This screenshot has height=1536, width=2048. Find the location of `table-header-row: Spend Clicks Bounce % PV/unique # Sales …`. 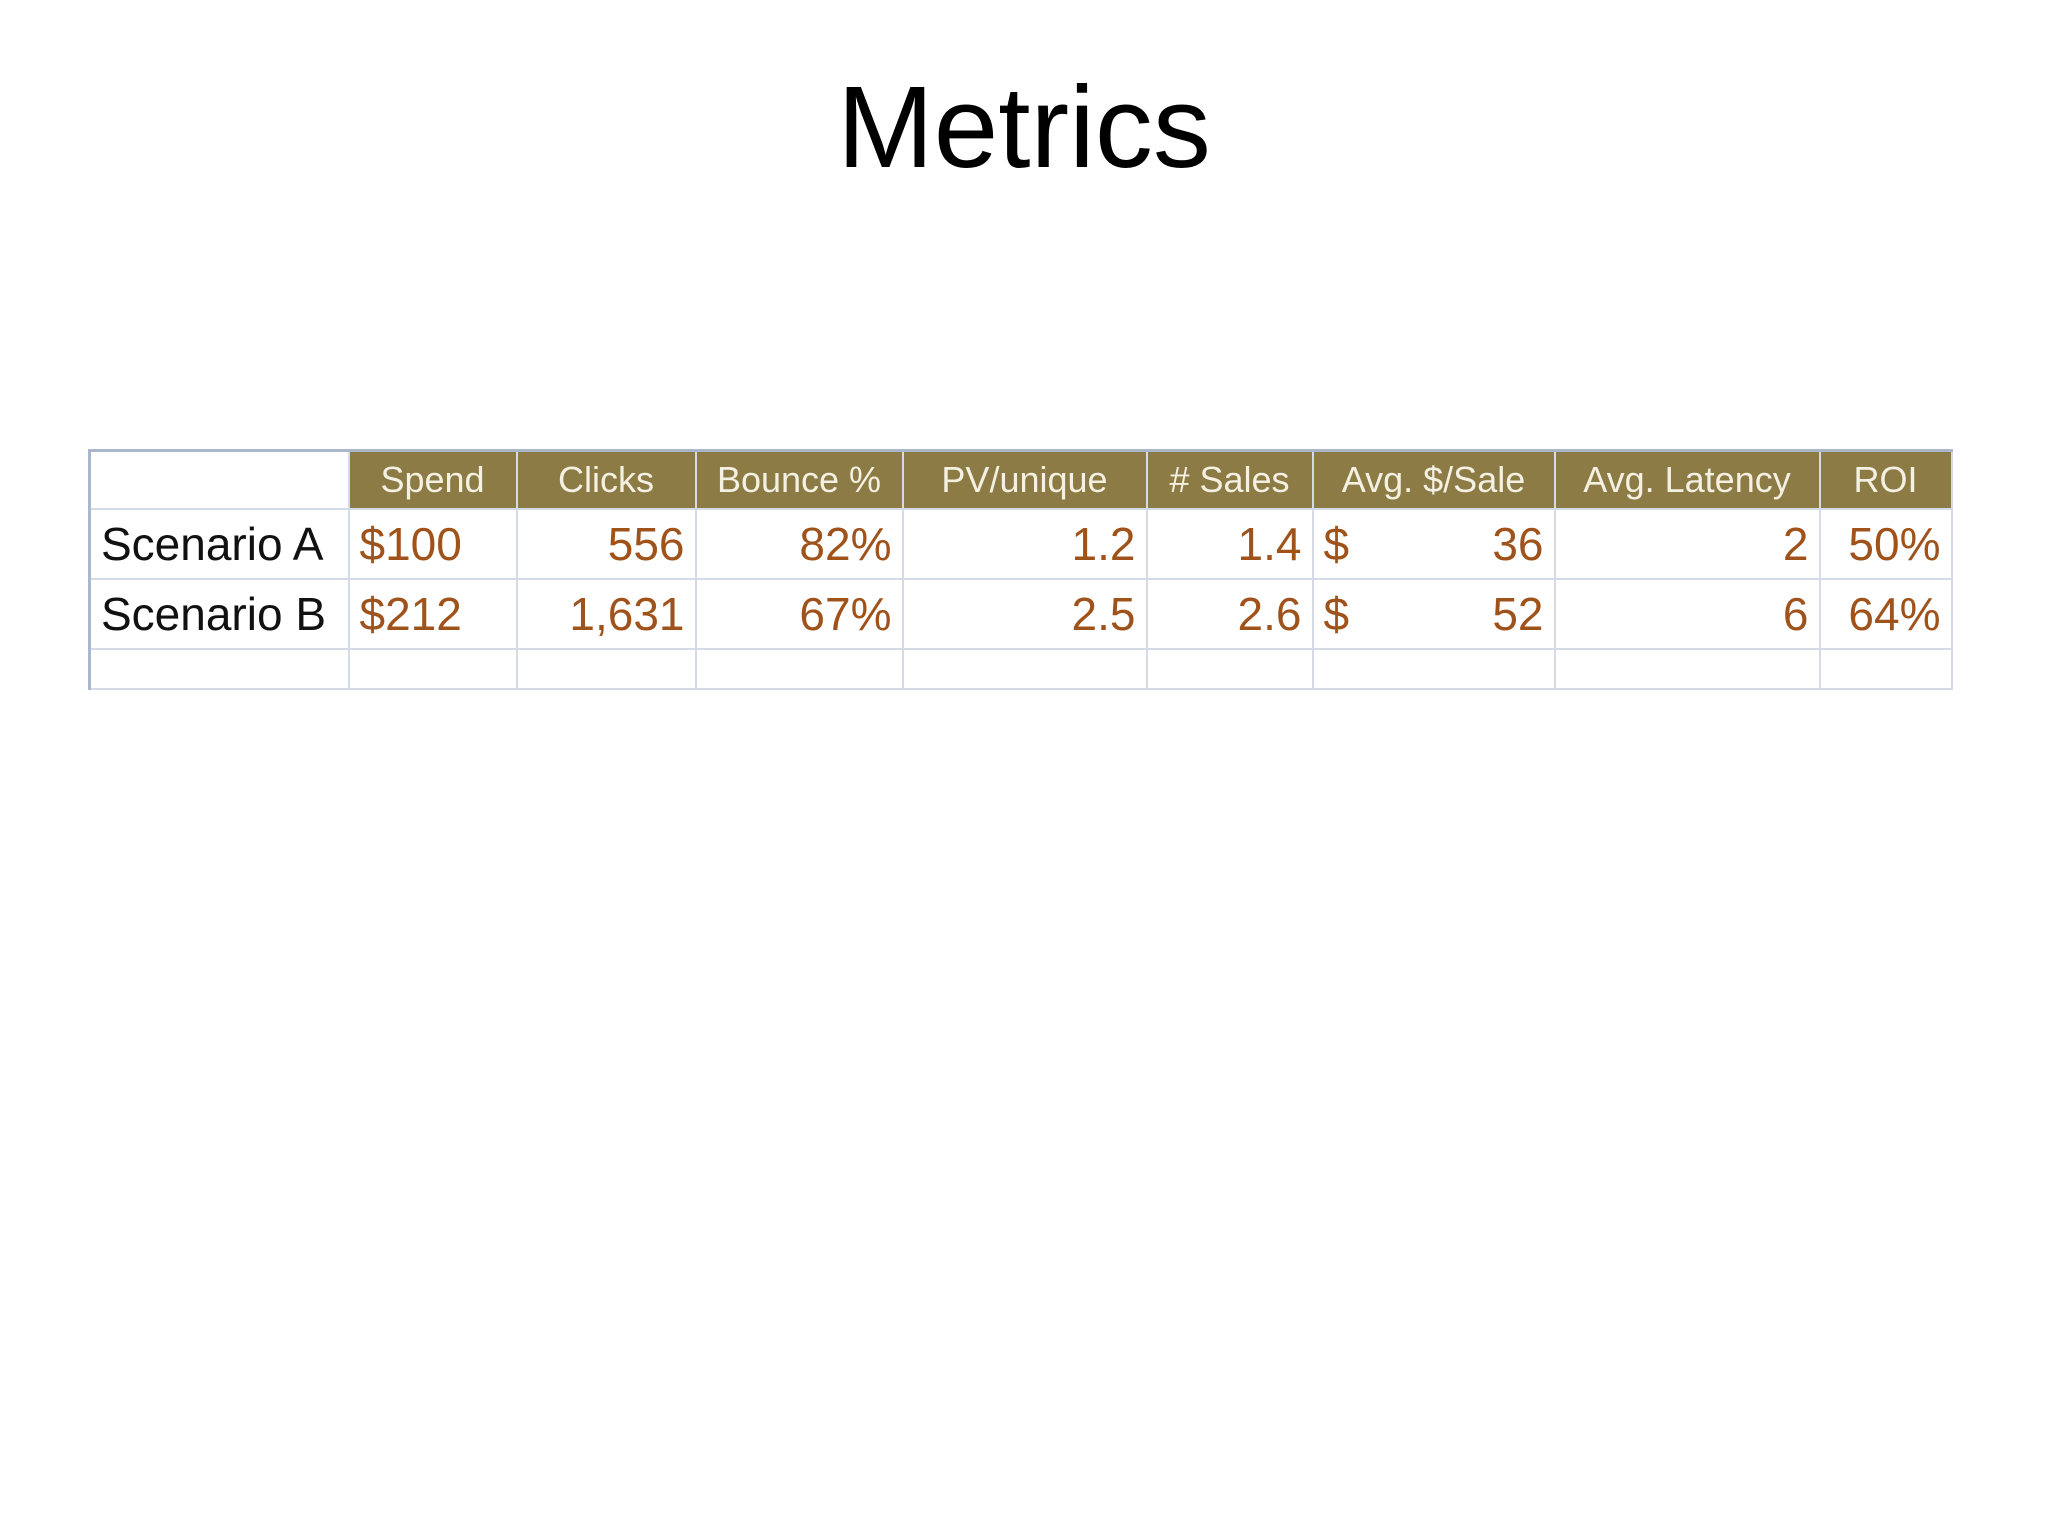

table-header-row: Spend Clicks Bounce % PV/unique # Sales … is located at coordinates (1020, 479).